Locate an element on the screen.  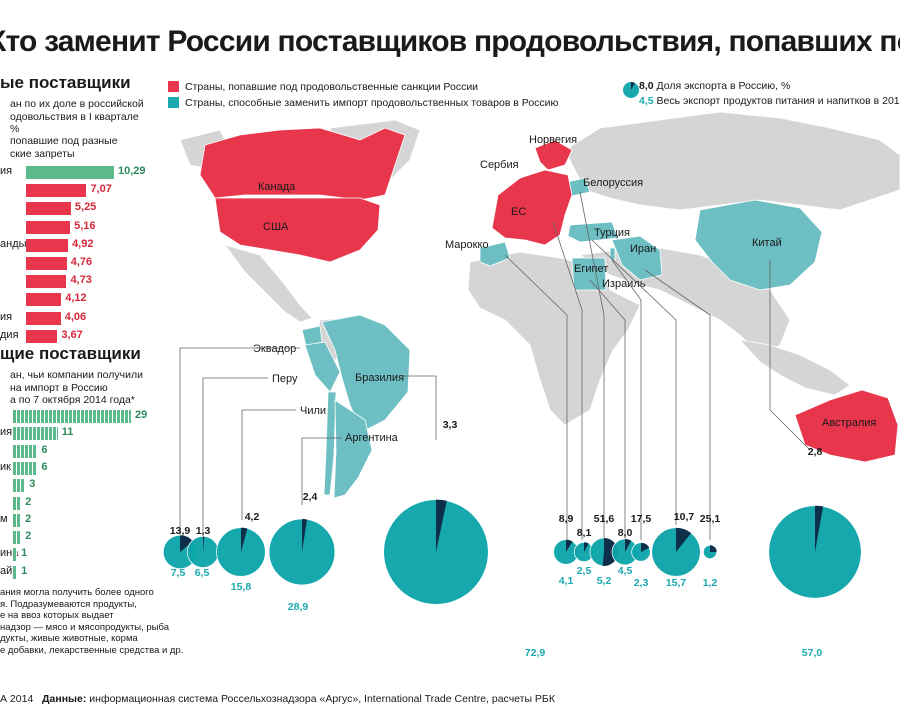
total-label: 2,3 is located at coordinates (641, 583).